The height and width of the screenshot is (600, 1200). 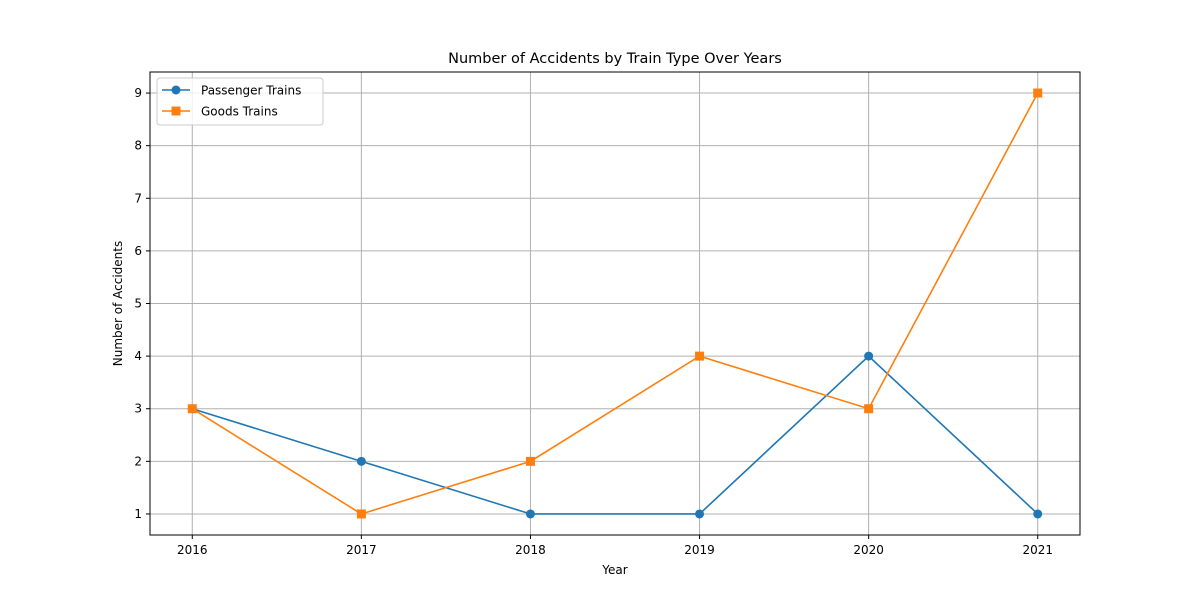 What do you see at coordinates (138, 304) in the screenshot?
I see `y-tick-label: 5` at bounding box center [138, 304].